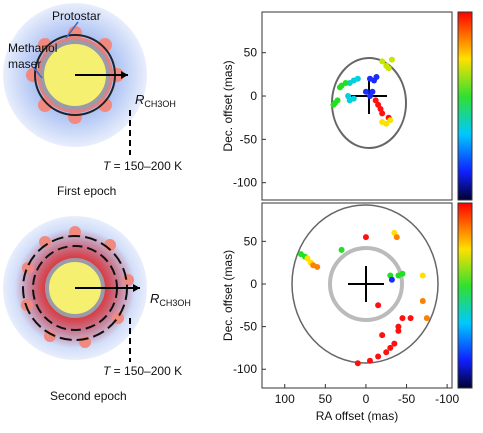 The image size is (483, 433). What do you see at coordinates (357, 416) in the screenshot?
I see `x-axis-label: RA offset (mas)` at bounding box center [357, 416].